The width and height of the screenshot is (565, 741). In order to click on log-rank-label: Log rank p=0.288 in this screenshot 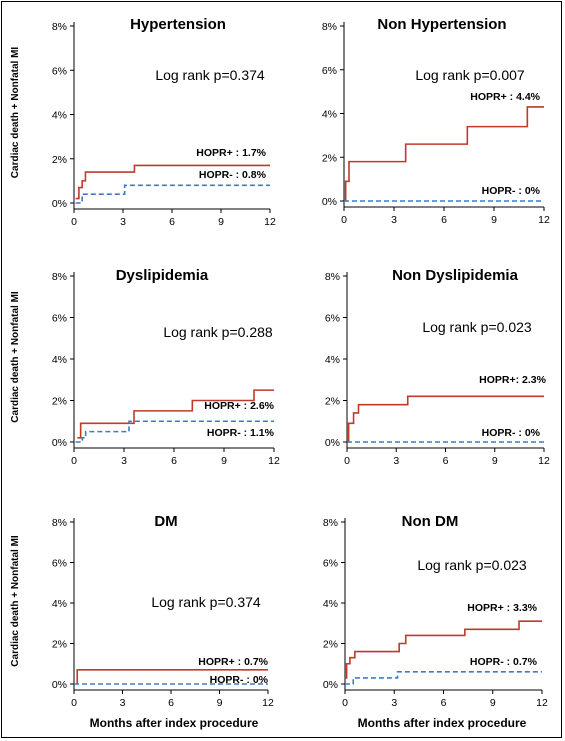, I will do `click(218, 332)`.